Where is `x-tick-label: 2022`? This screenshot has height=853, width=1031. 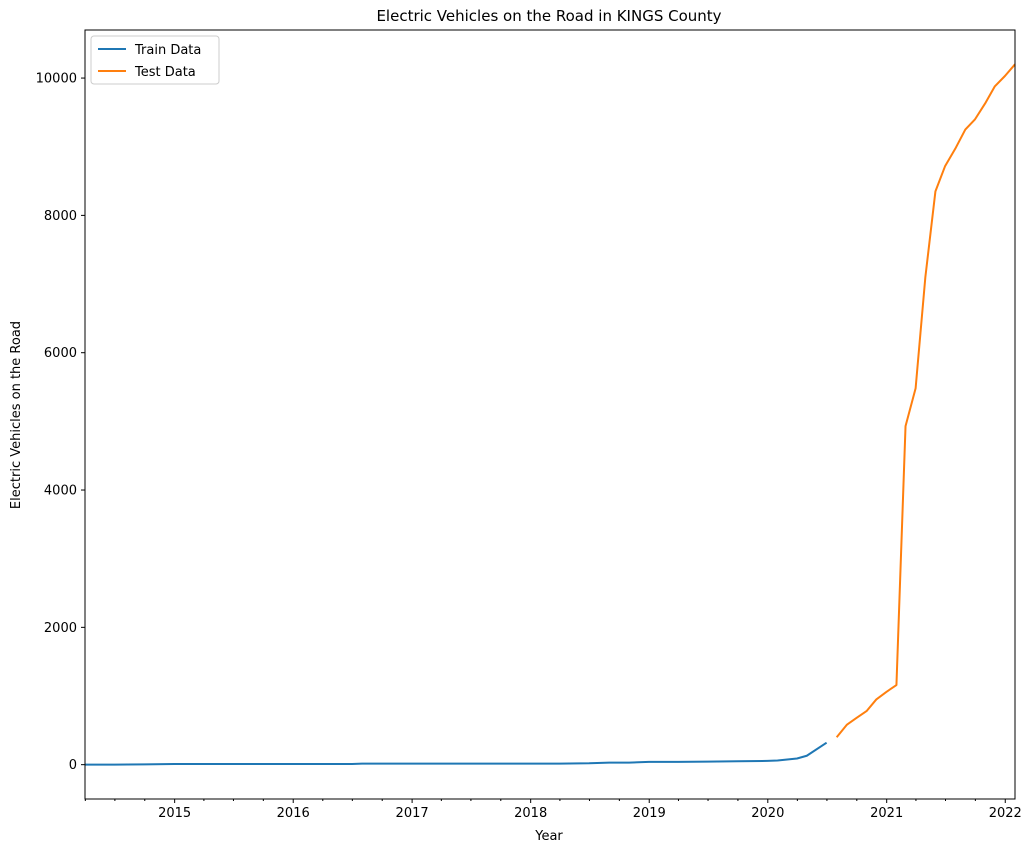
x-tick-label: 2022 is located at coordinates (1005, 813).